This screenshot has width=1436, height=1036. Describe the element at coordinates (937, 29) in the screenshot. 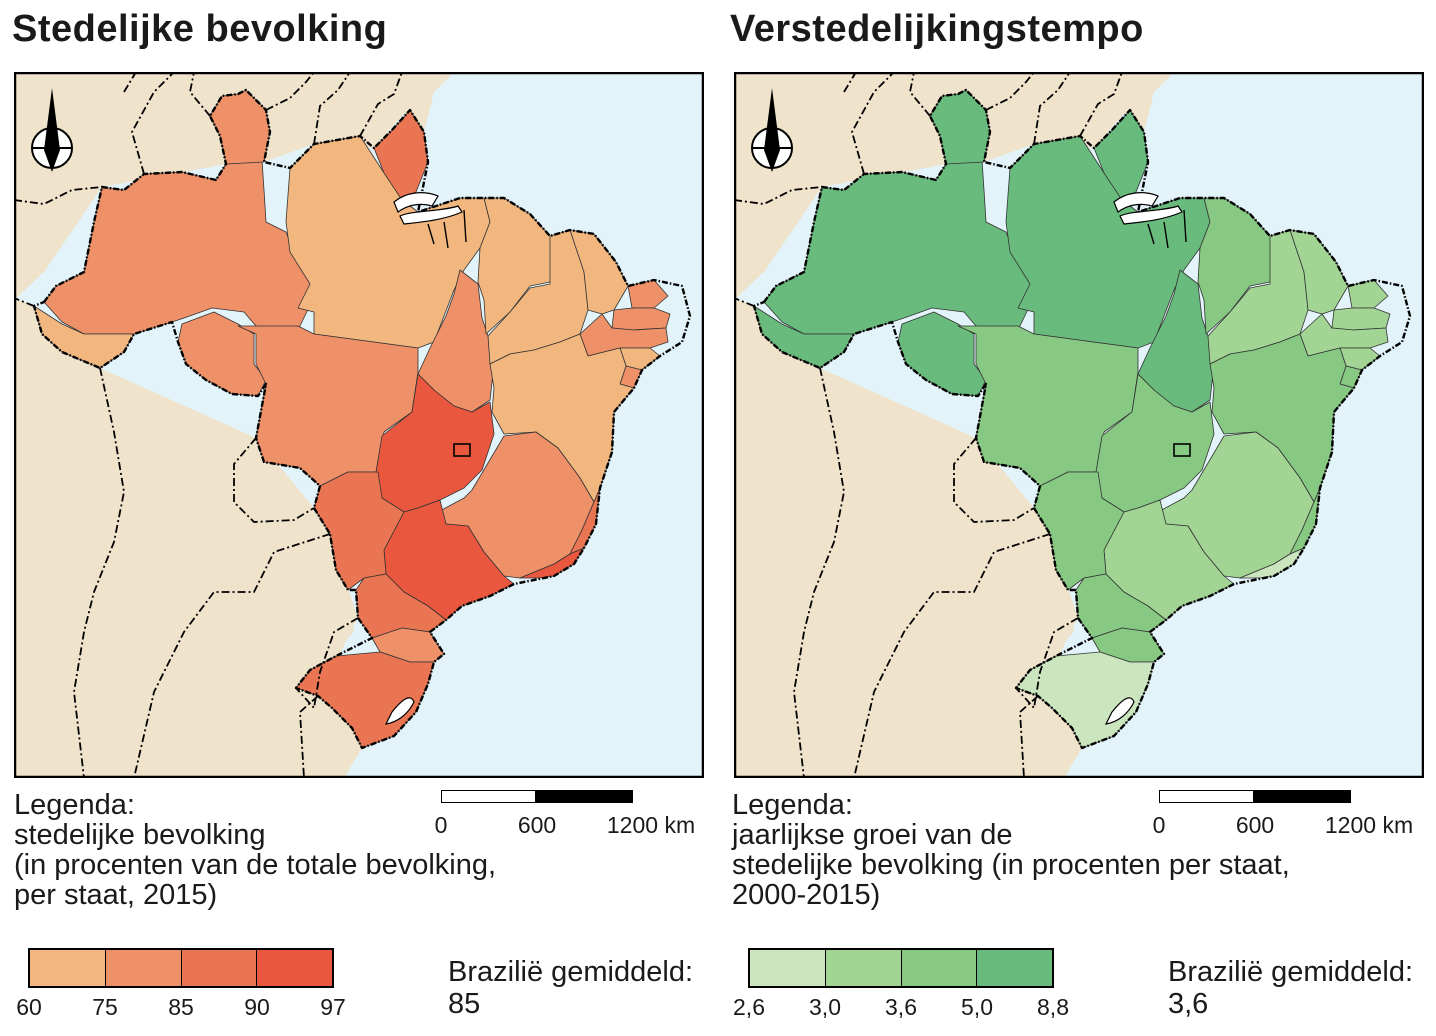

I see `map-title-urbanization-rate: Verstedelijkingstempo` at that location.